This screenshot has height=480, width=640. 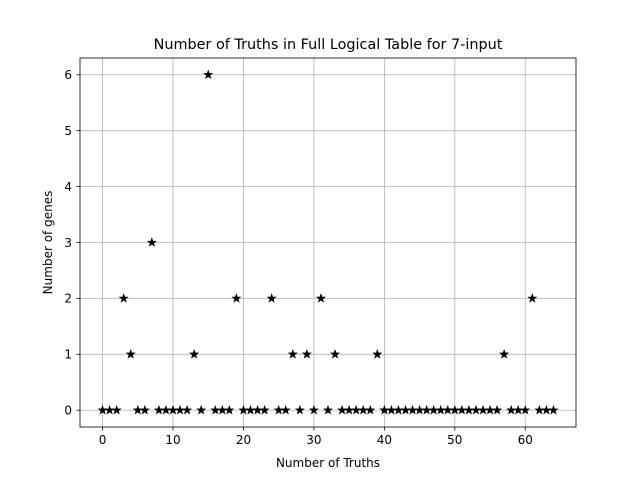 I want to click on y-tick-label: 5, so click(x=68, y=131).